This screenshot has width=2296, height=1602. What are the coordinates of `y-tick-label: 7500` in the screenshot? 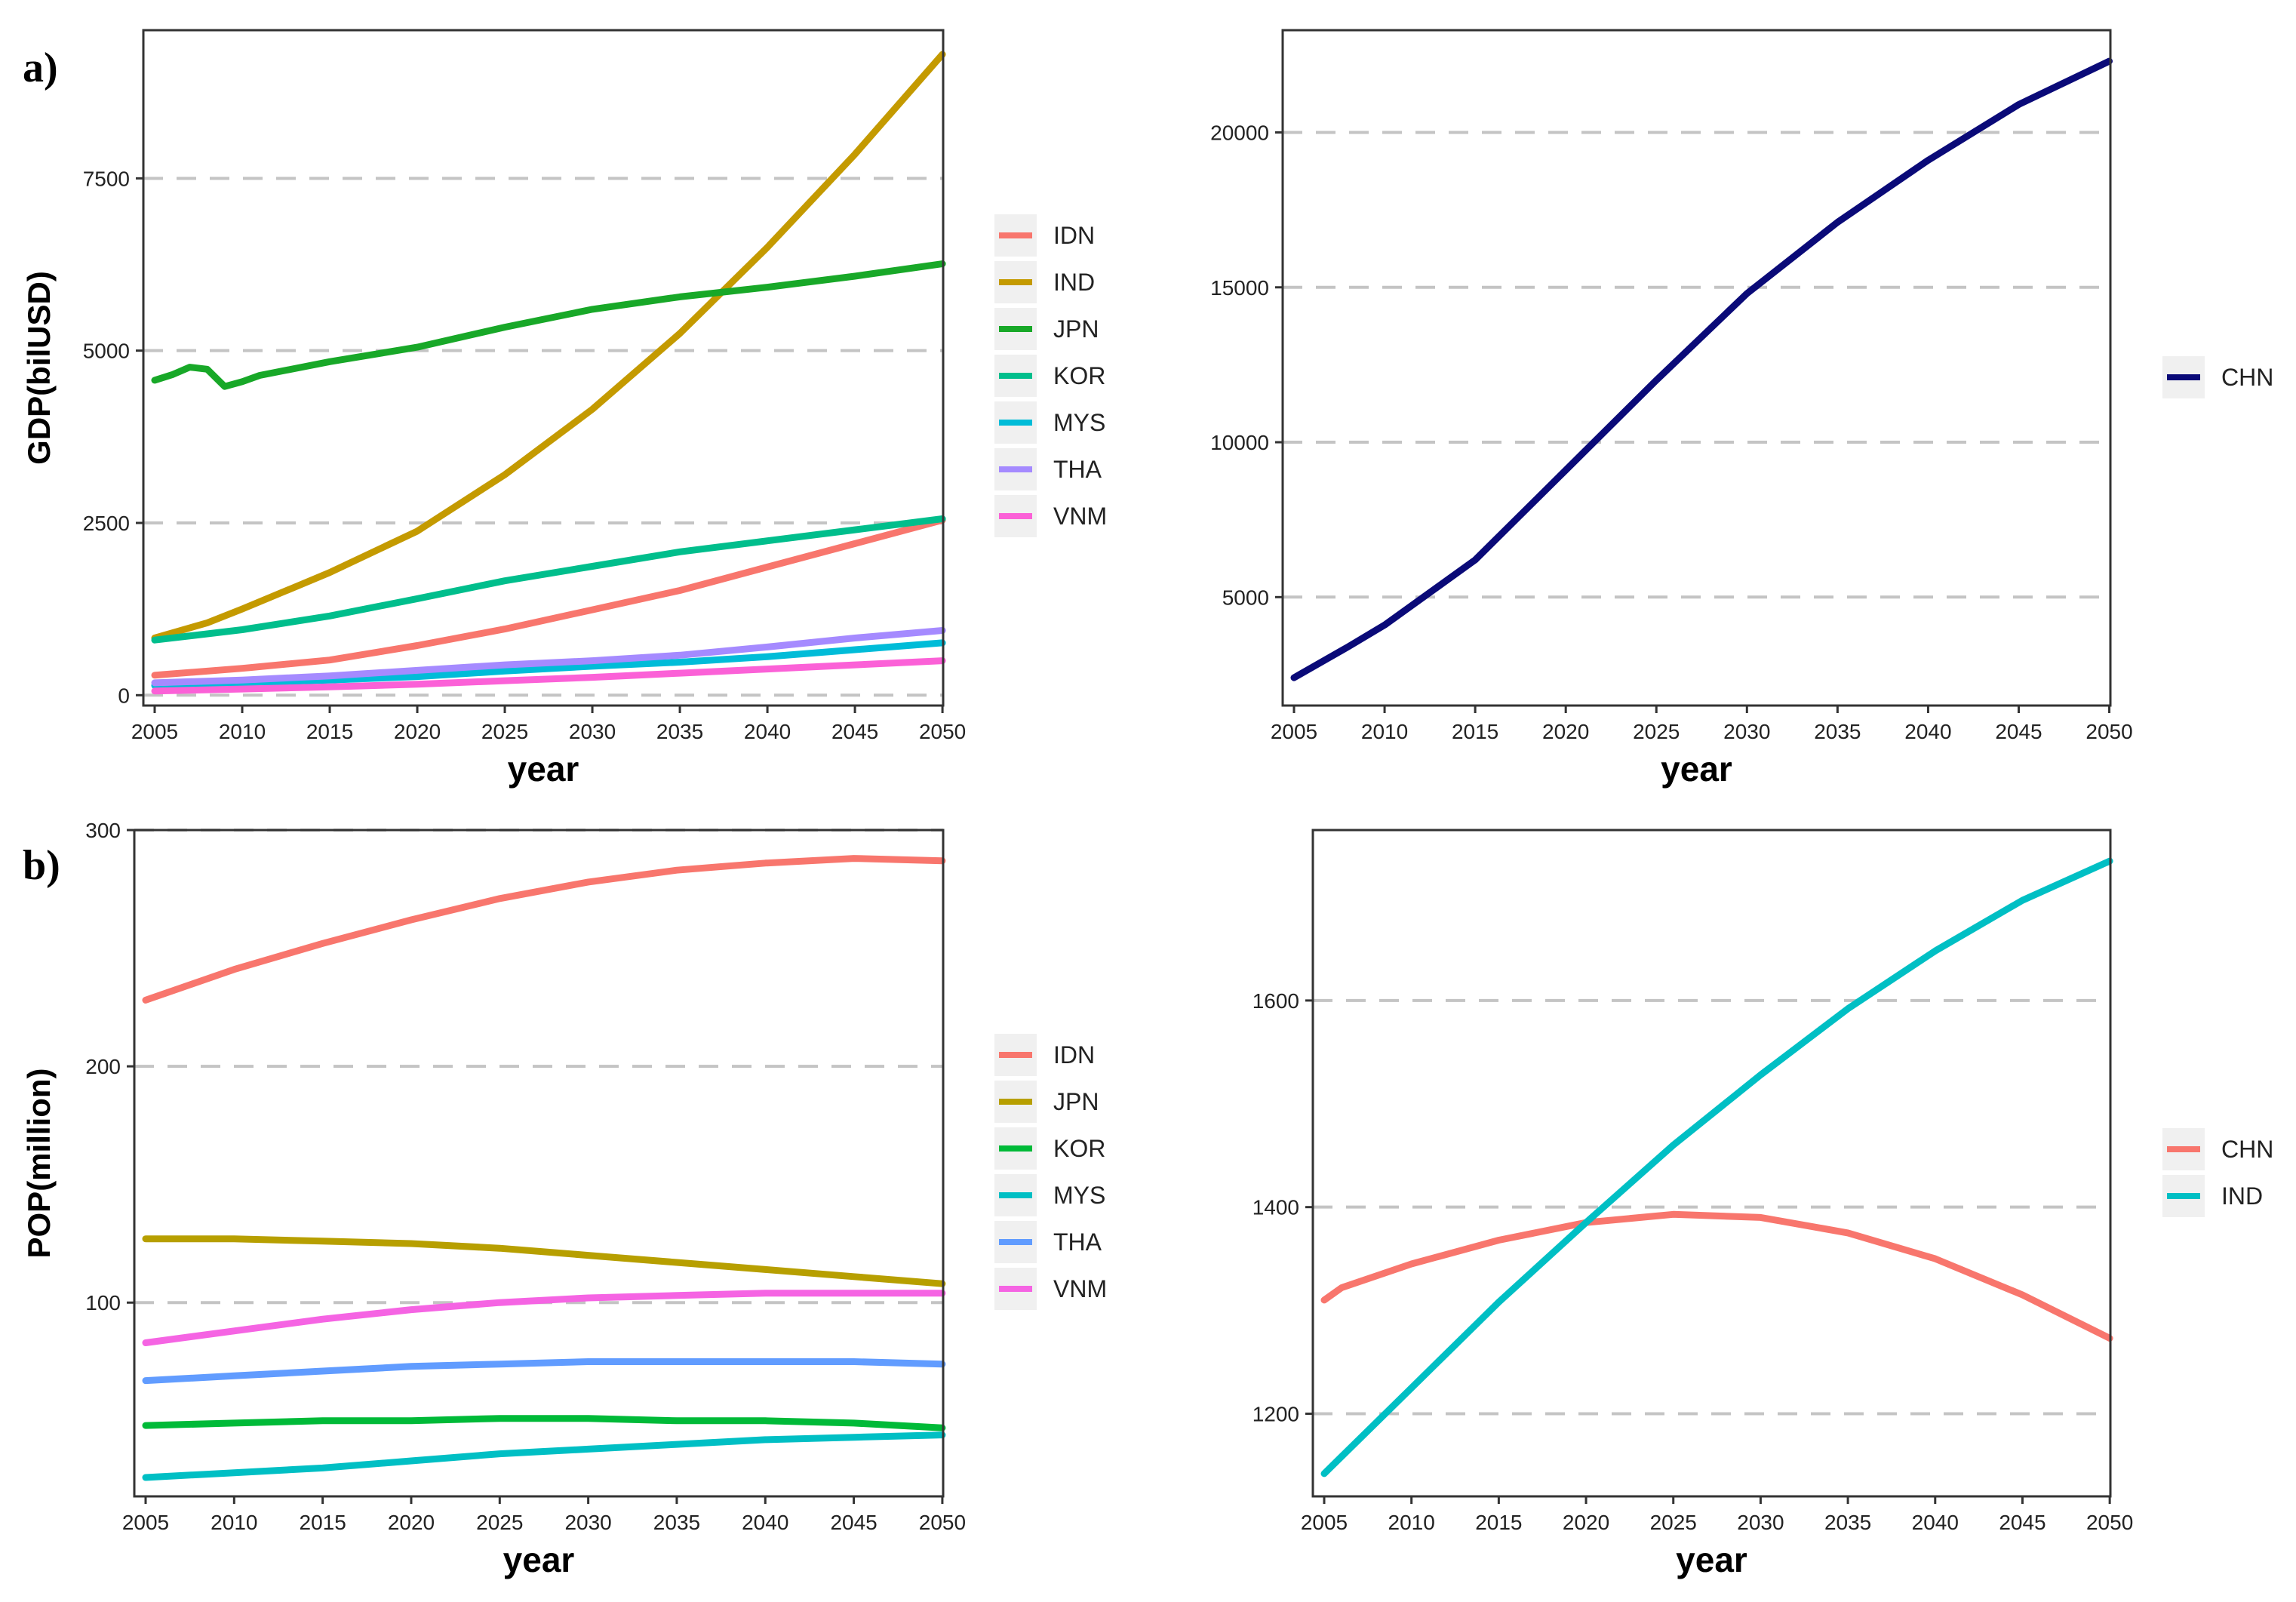 It's located at (107, 179).